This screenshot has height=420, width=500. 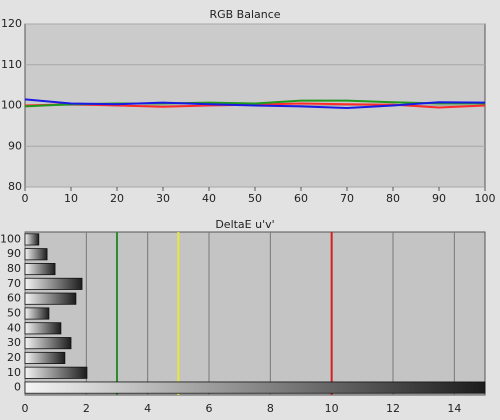 What do you see at coordinates (14, 372) in the screenshot?
I see `y-tick-label: 10` at bounding box center [14, 372].